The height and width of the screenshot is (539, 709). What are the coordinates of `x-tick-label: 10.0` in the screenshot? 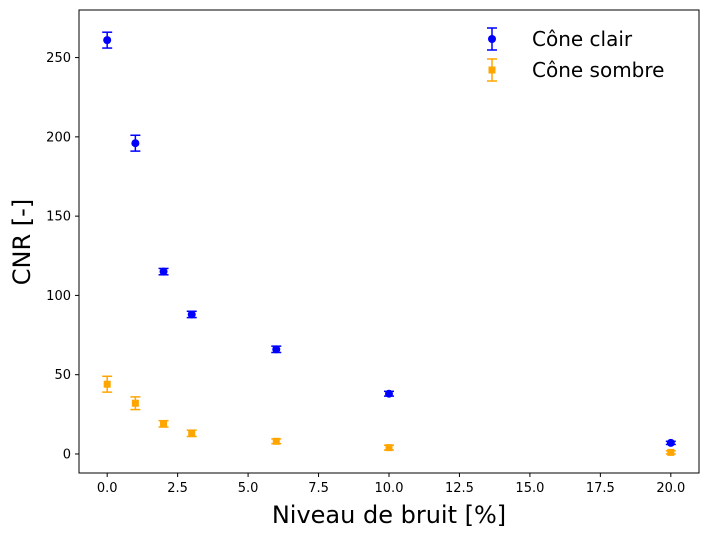 It's located at (389, 488).